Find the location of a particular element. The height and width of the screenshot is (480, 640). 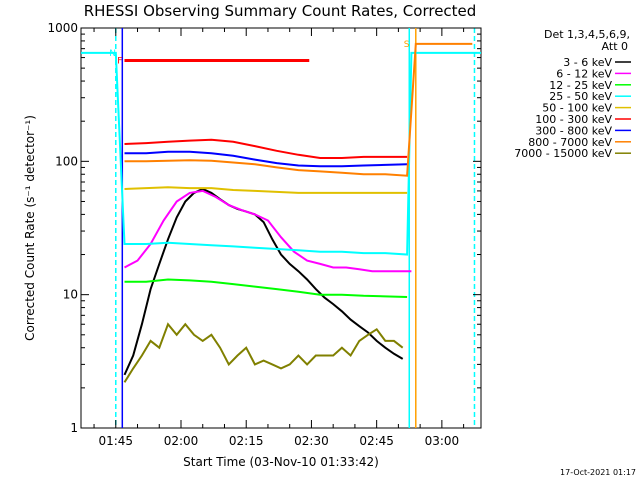

legend-header-line2: Att 0 is located at coordinates (615, 46).